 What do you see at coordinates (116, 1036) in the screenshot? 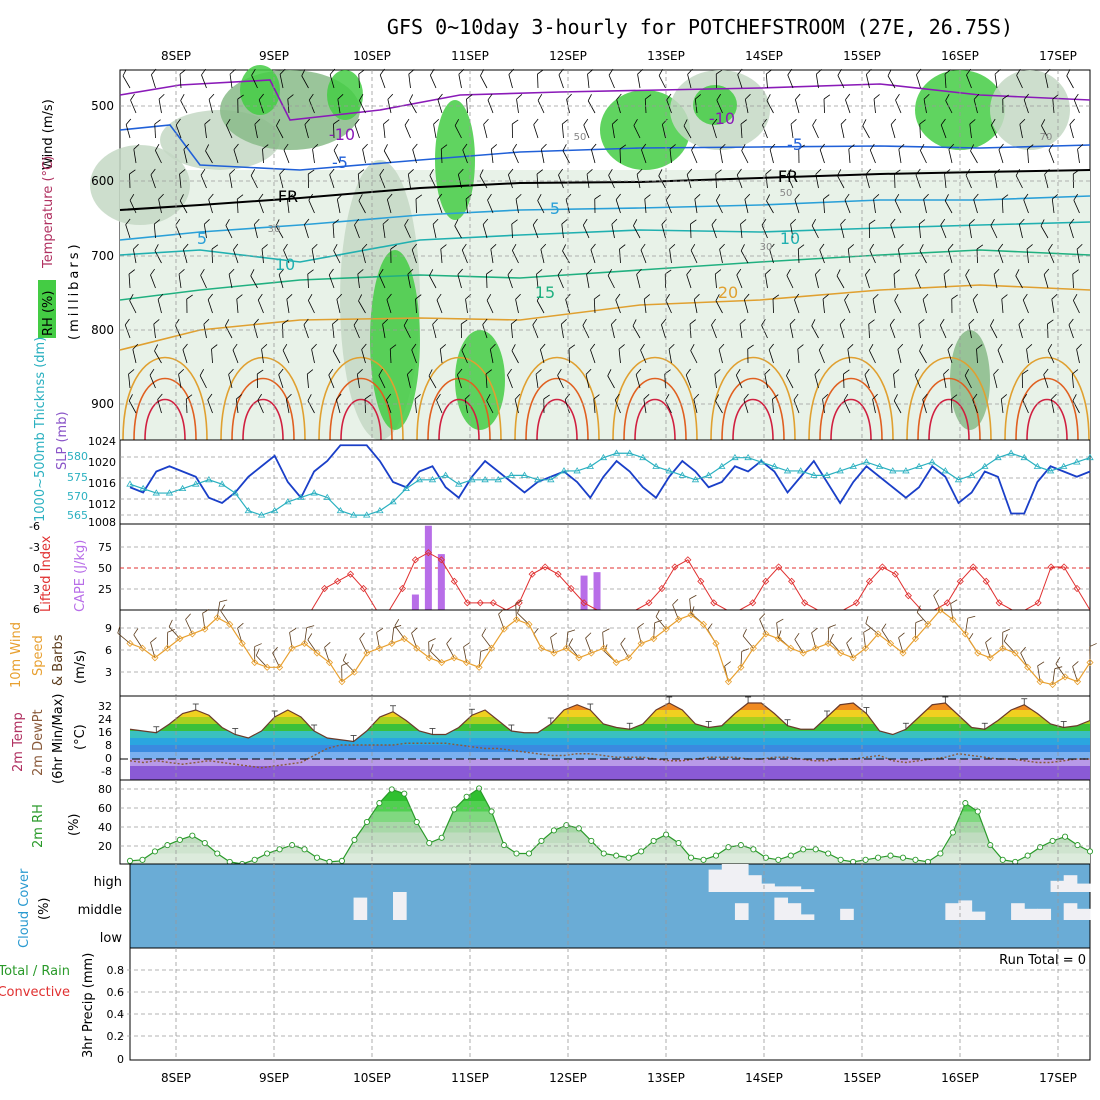
I see `precip-tick-0.2: 0.2` at bounding box center [116, 1036].